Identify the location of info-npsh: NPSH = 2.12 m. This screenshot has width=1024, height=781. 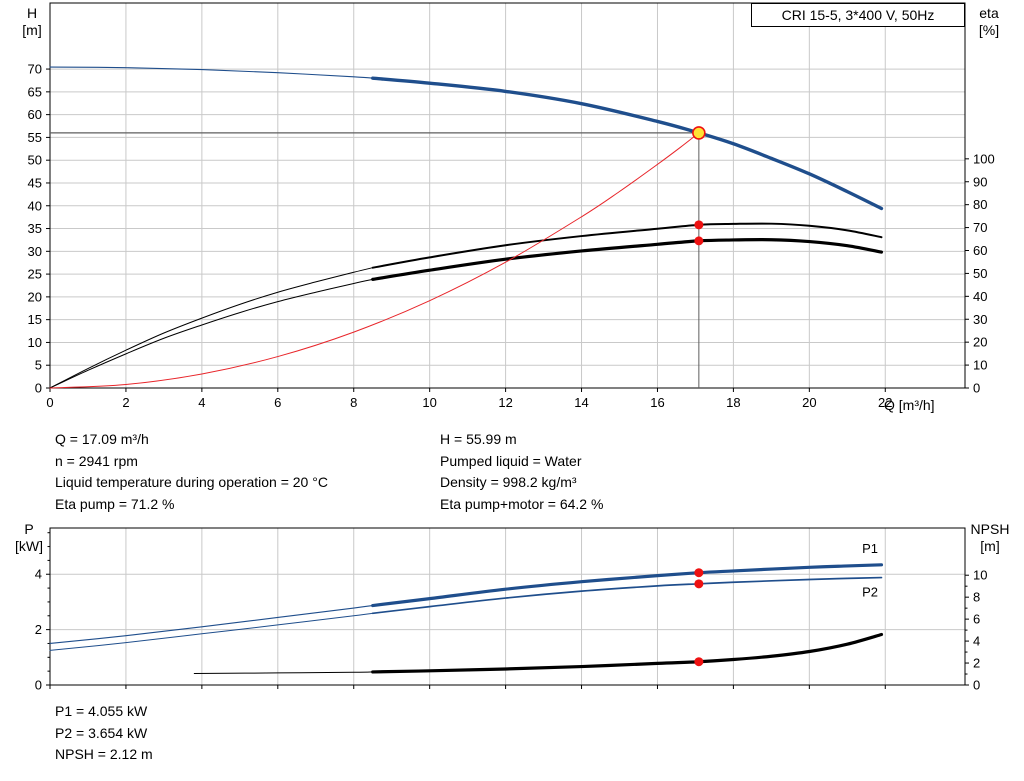
(104, 754).